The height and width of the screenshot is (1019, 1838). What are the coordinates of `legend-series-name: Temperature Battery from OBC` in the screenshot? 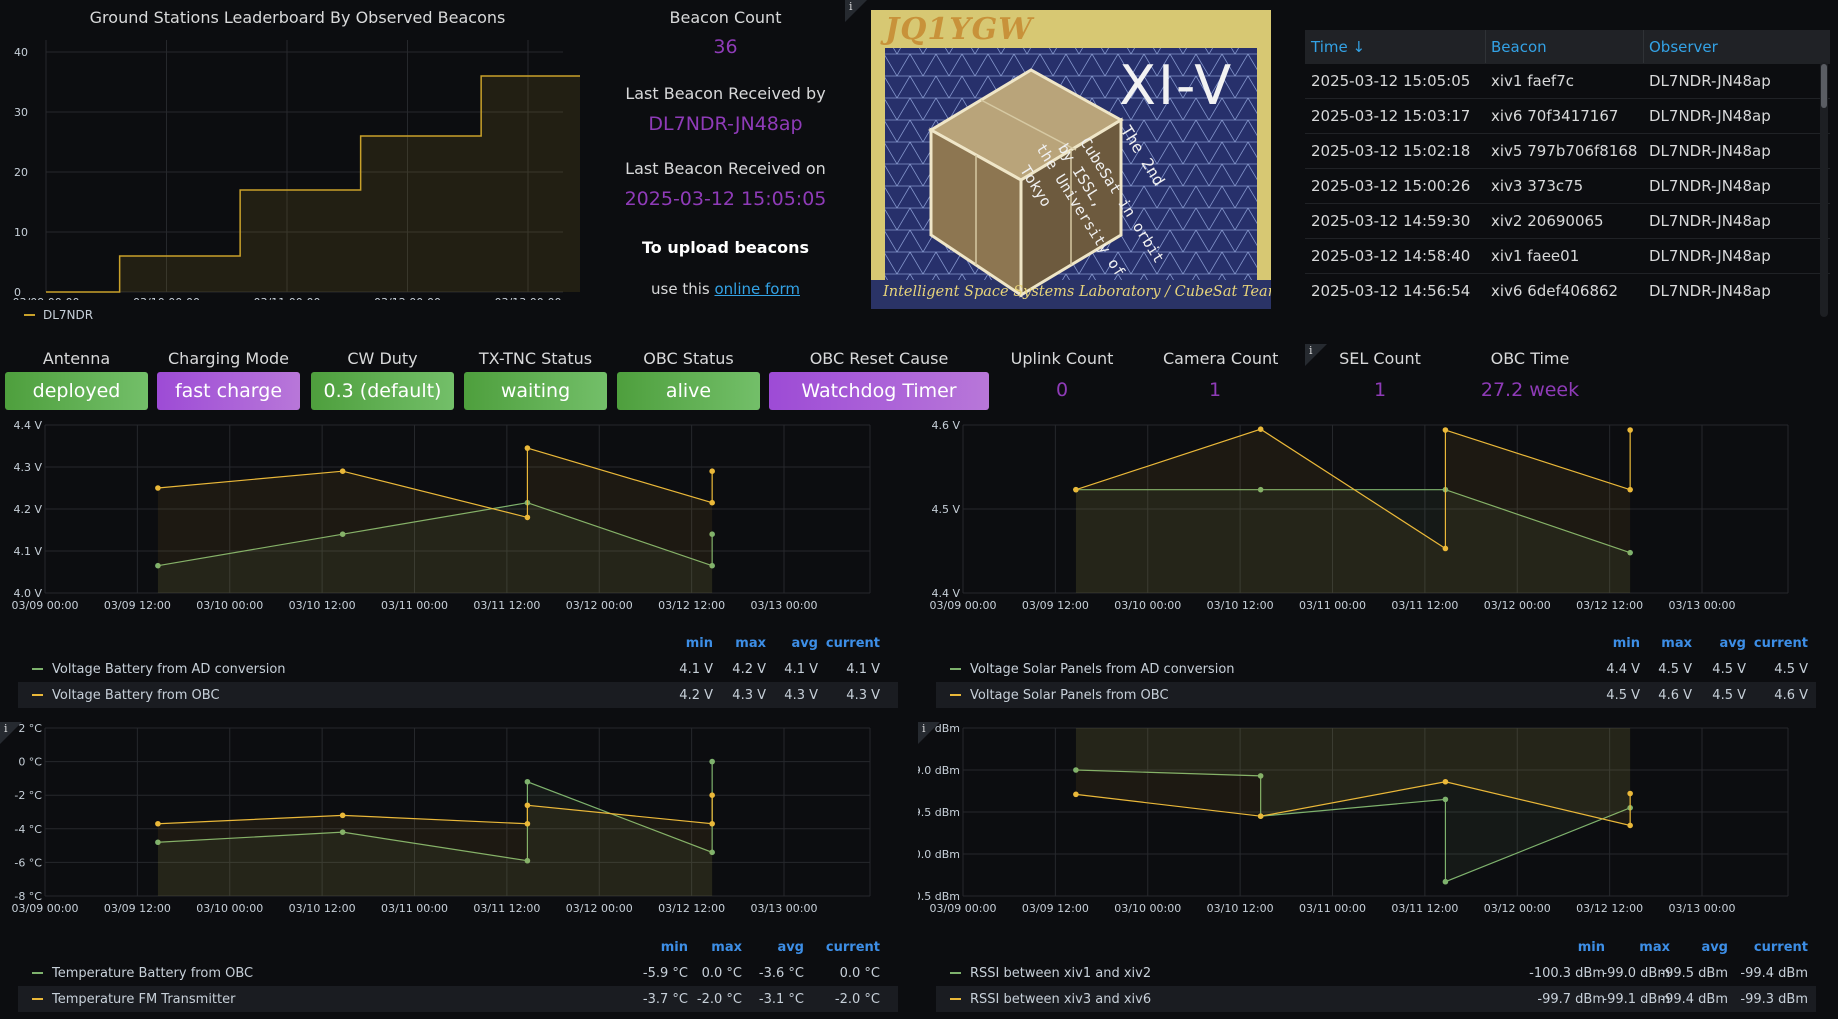 It's located at (153, 973).